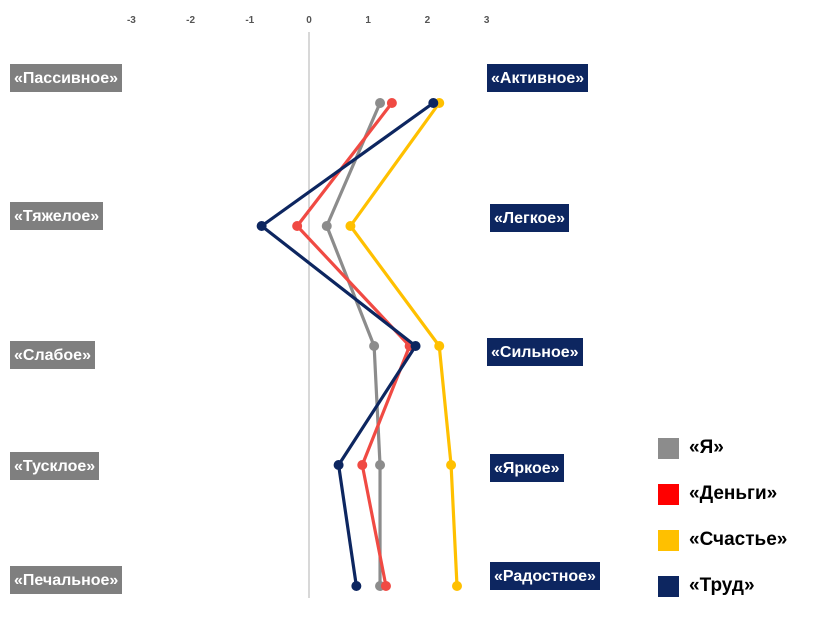 The height and width of the screenshot is (620, 816). What do you see at coordinates (249, 20) in the screenshot?
I see `x-tick-label: -1` at bounding box center [249, 20].